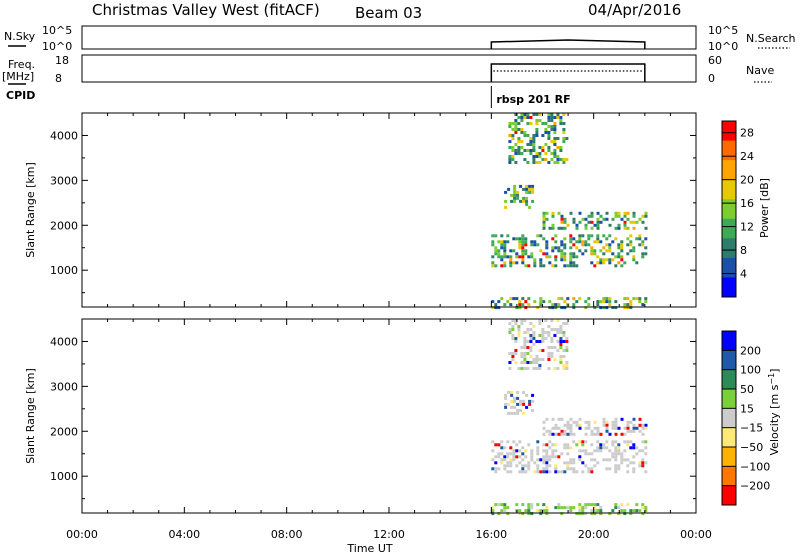 This screenshot has height=558, width=800. I want to click on nsky-trace, so click(568, 44).